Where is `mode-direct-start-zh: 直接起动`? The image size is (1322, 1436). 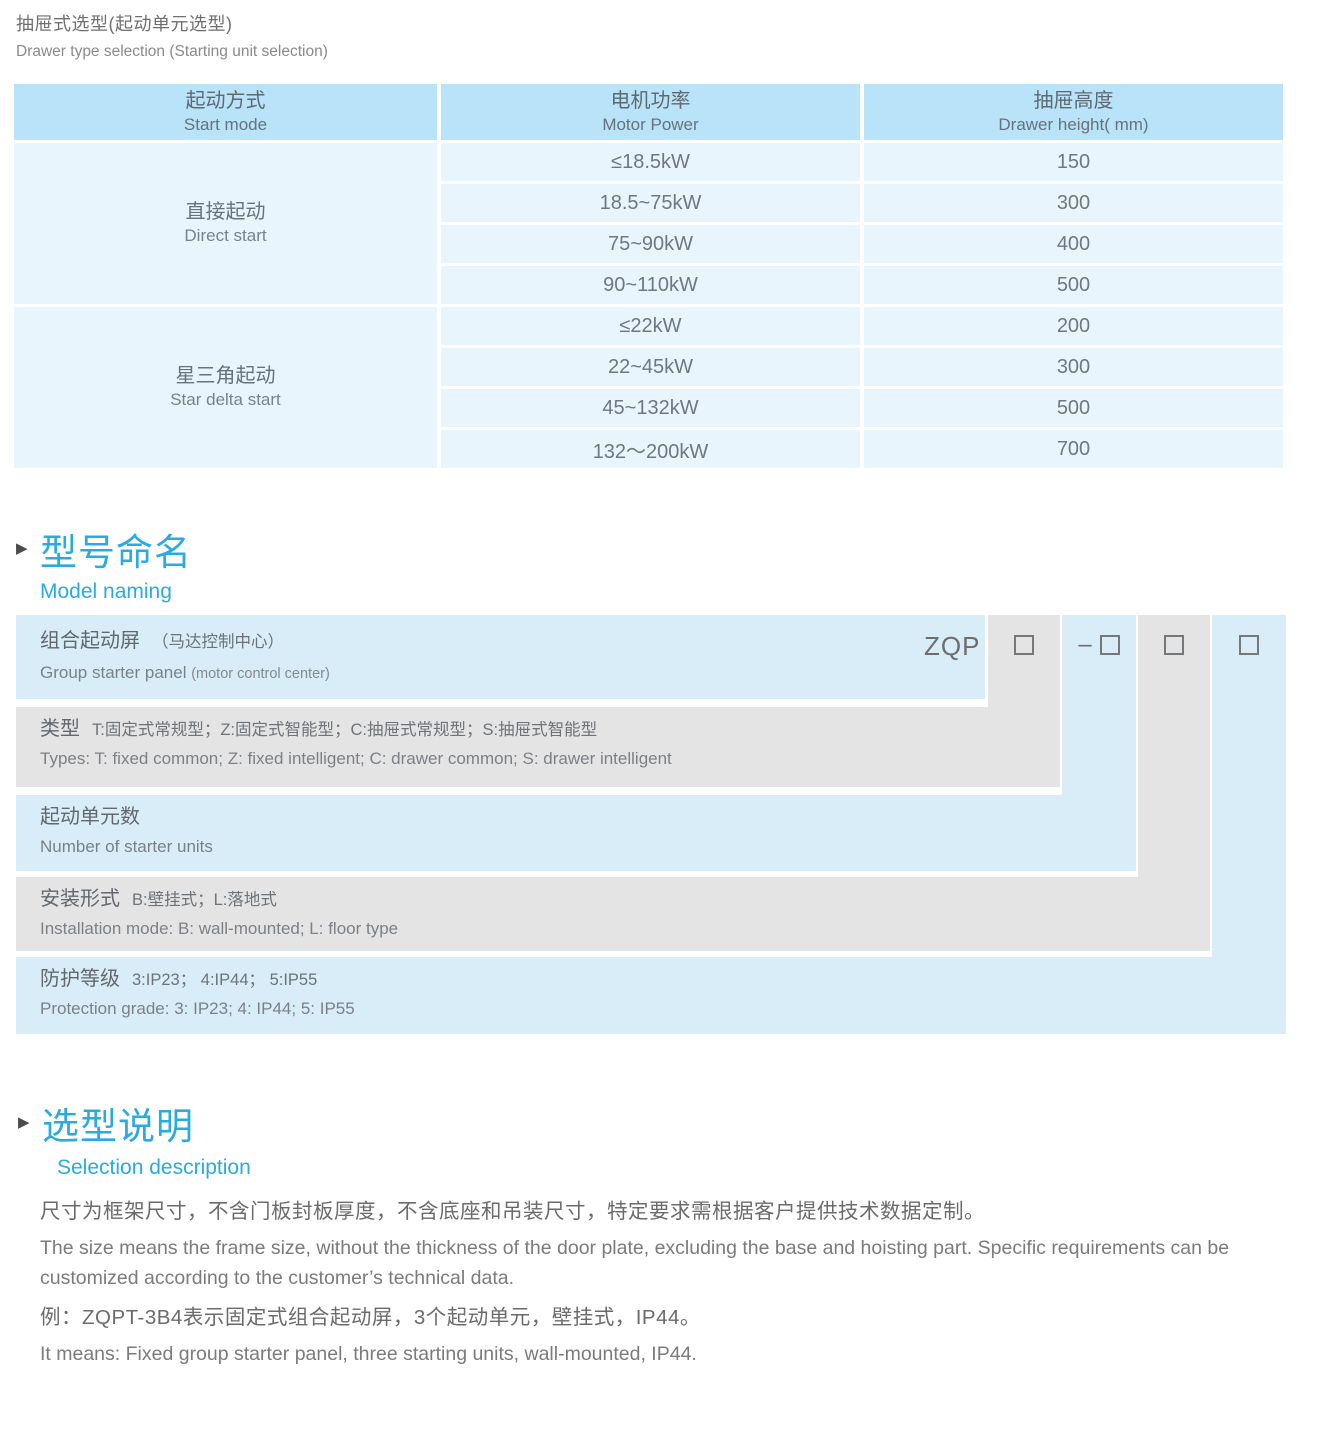
mode-direct-start-zh: 直接起动 is located at coordinates (225, 212).